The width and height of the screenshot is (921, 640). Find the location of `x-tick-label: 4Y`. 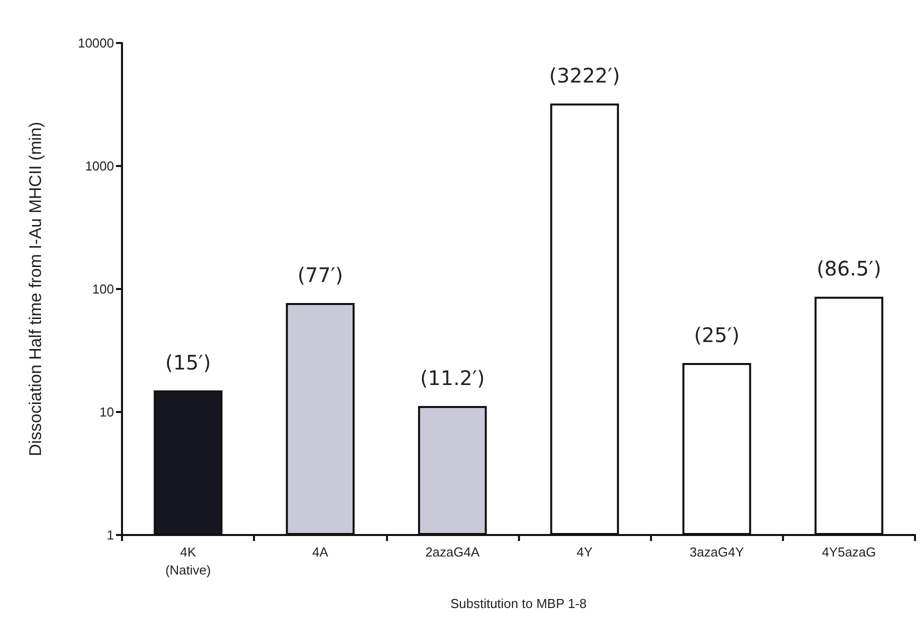

x-tick-label: 4Y is located at coordinates (584, 552).